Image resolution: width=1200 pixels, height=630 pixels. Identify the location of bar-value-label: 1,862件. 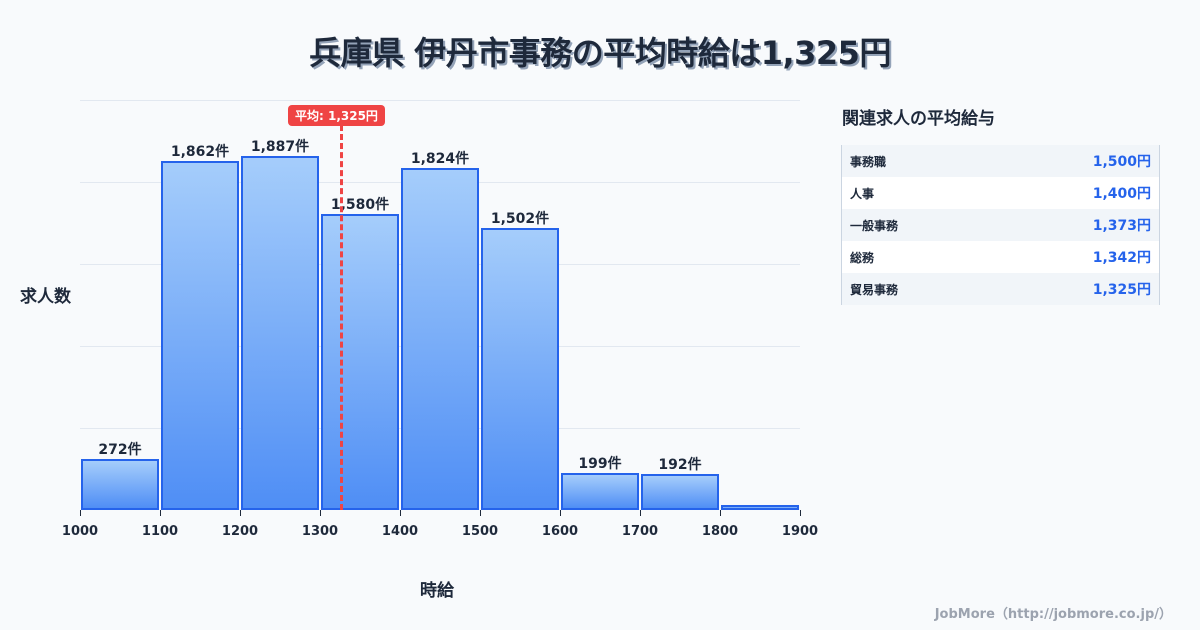
(200, 151).